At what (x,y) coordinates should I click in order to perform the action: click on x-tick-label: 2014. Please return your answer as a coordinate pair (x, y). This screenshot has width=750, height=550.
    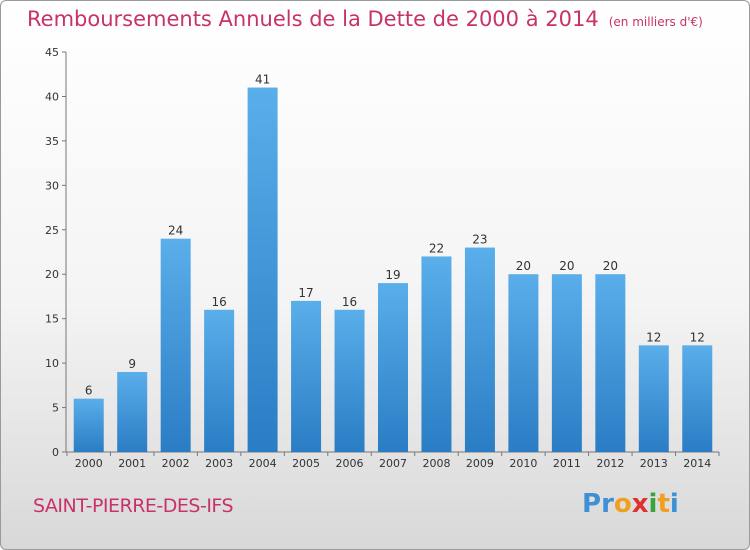
    Looking at the image, I should click on (697, 463).